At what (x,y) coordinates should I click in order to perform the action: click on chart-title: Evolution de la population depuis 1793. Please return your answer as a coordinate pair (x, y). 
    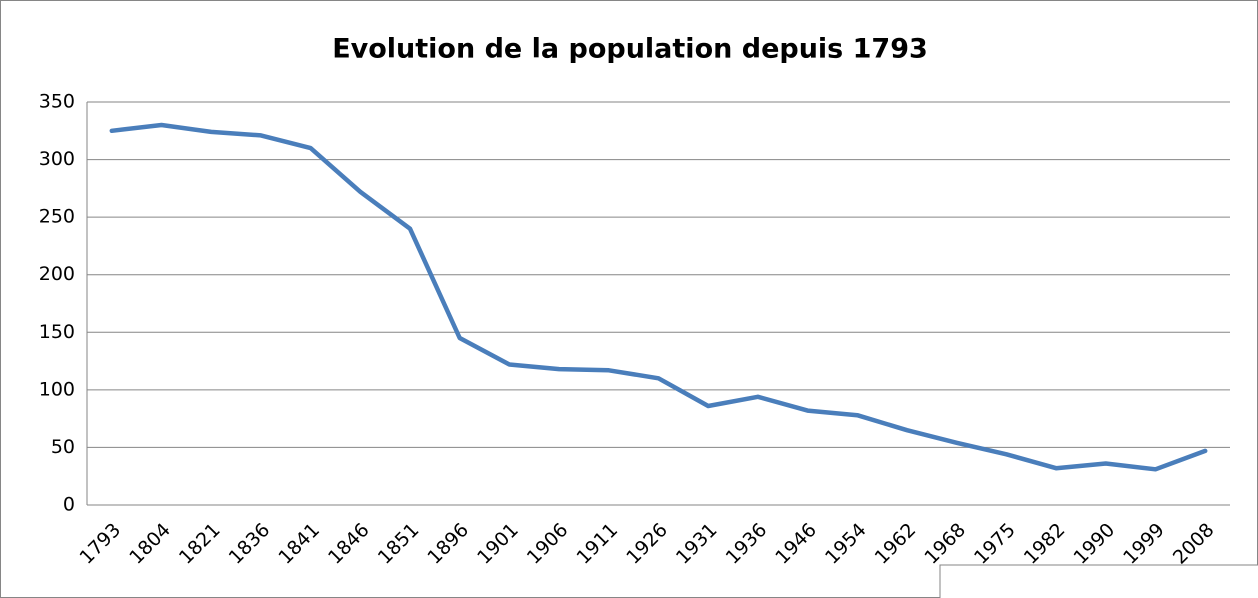
    Looking at the image, I should click on (630, 49).